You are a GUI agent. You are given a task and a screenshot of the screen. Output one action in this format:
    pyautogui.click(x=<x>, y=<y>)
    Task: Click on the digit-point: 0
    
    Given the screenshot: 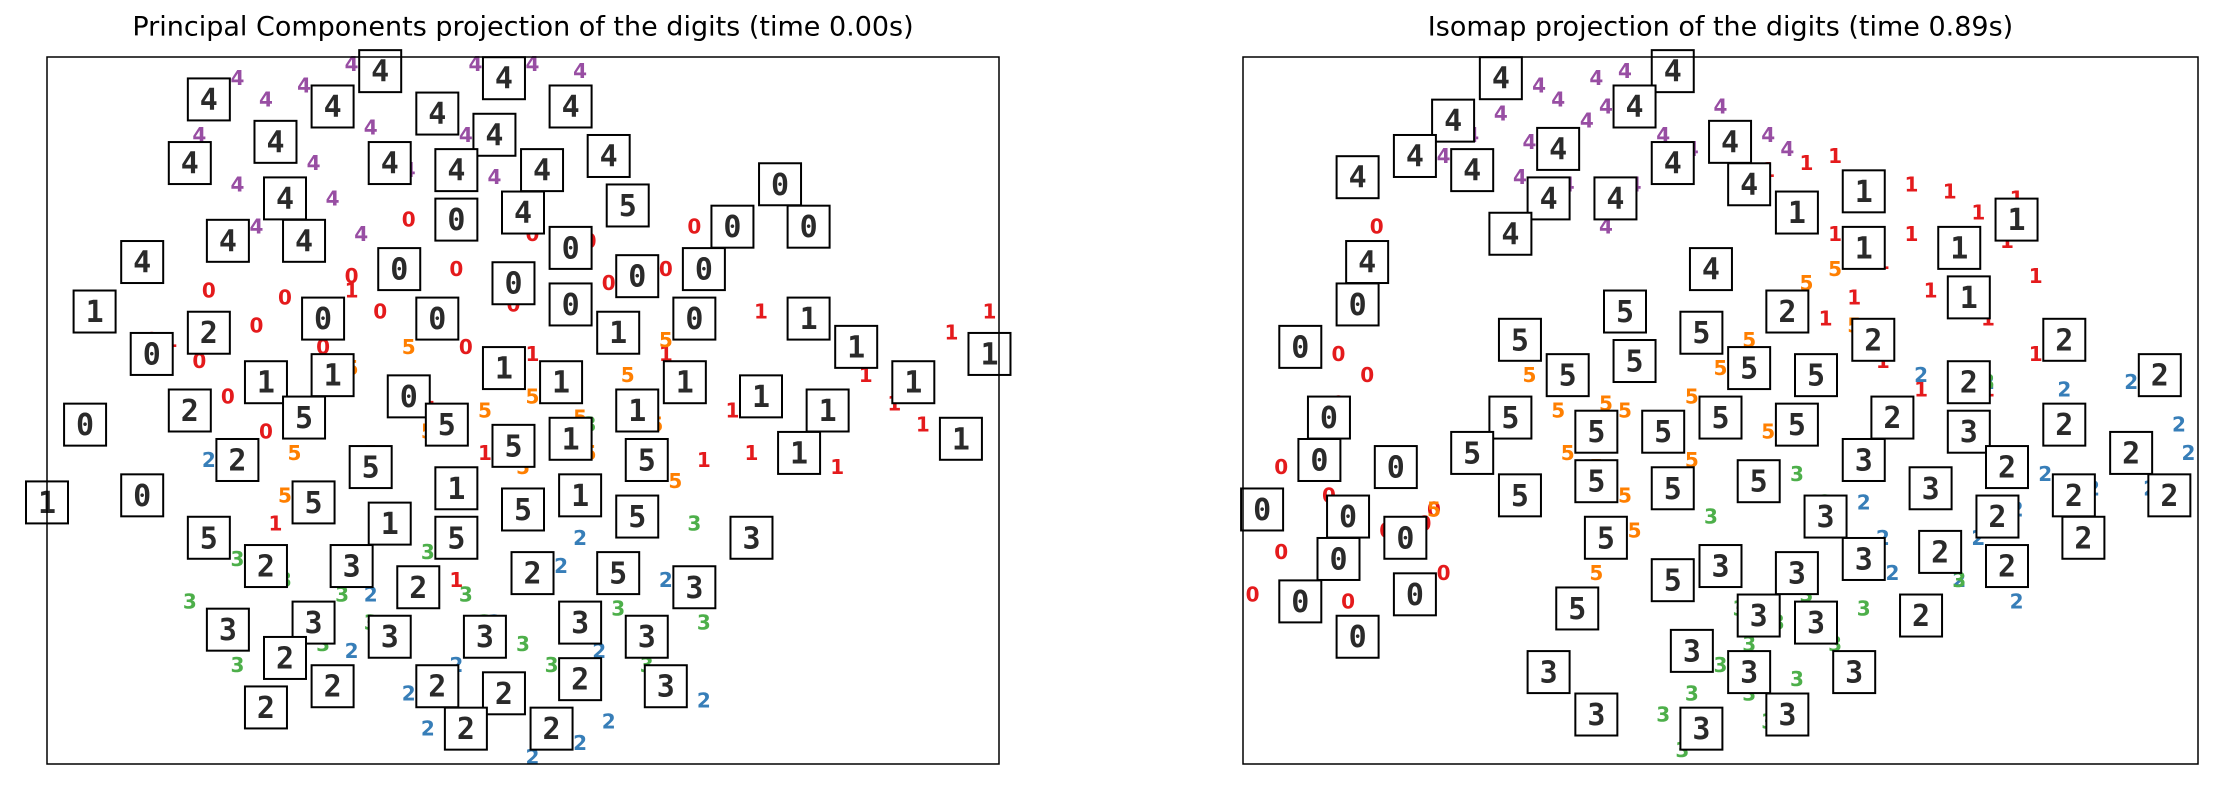 What is the action you would take?
    pyautogui.click(x=256, y=326)
    